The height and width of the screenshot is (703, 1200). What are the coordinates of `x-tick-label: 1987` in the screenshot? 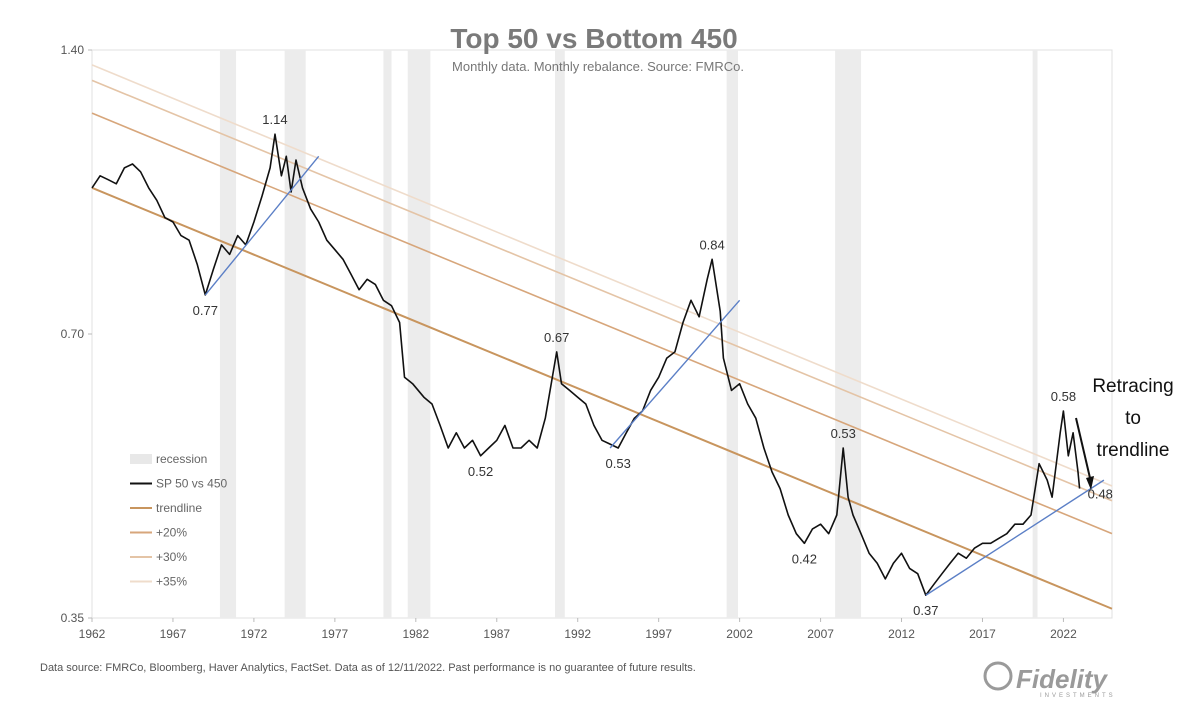 It's located at (496, 634).